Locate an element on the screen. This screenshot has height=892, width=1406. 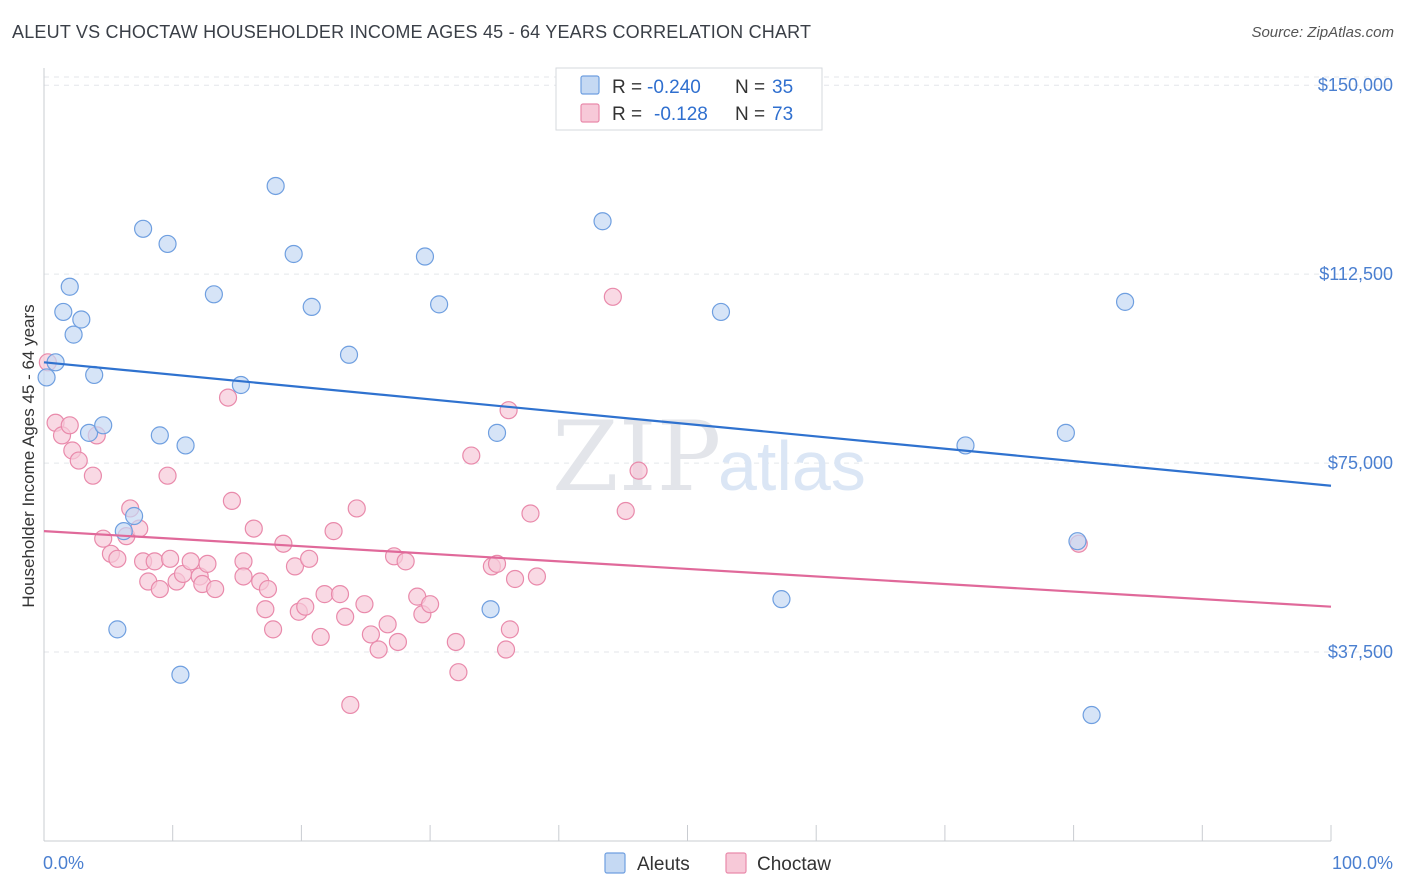
legend-r-value: -0.240 is located at coordinates (674, 87).